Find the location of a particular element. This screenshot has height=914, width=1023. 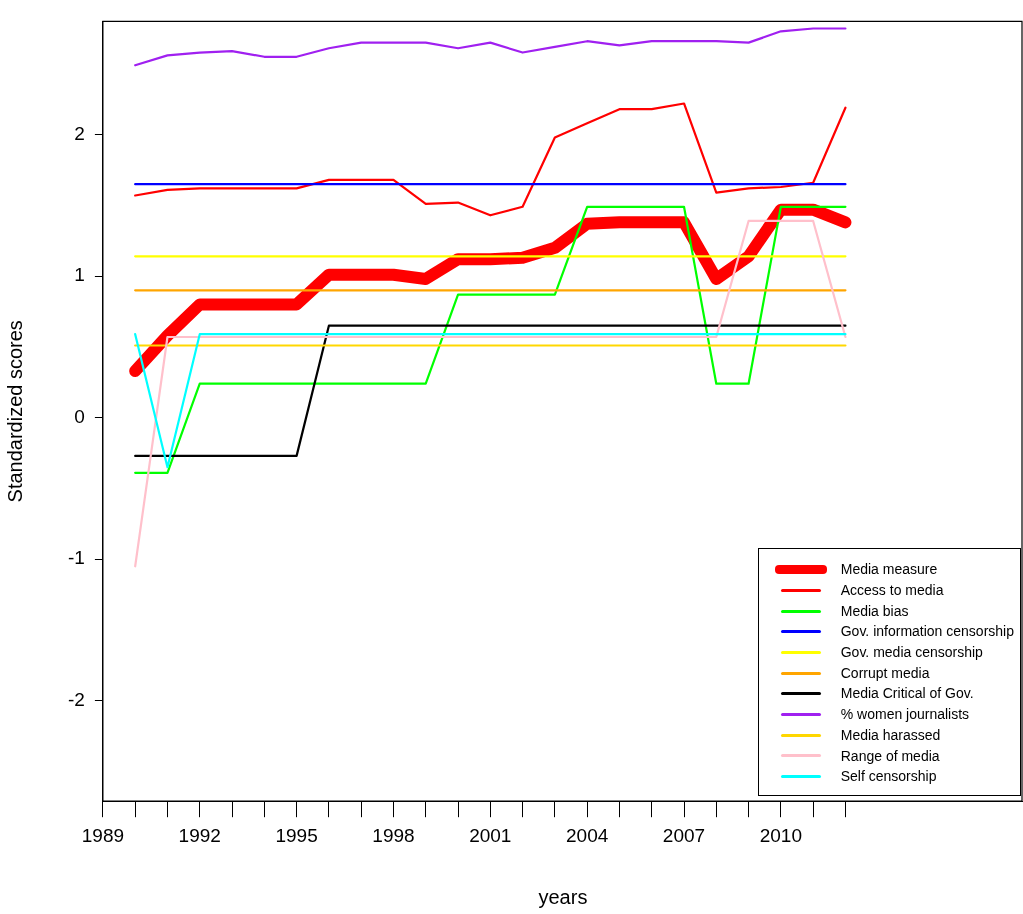

x-tick-label: 2007 is located at coordinates (684, 835).